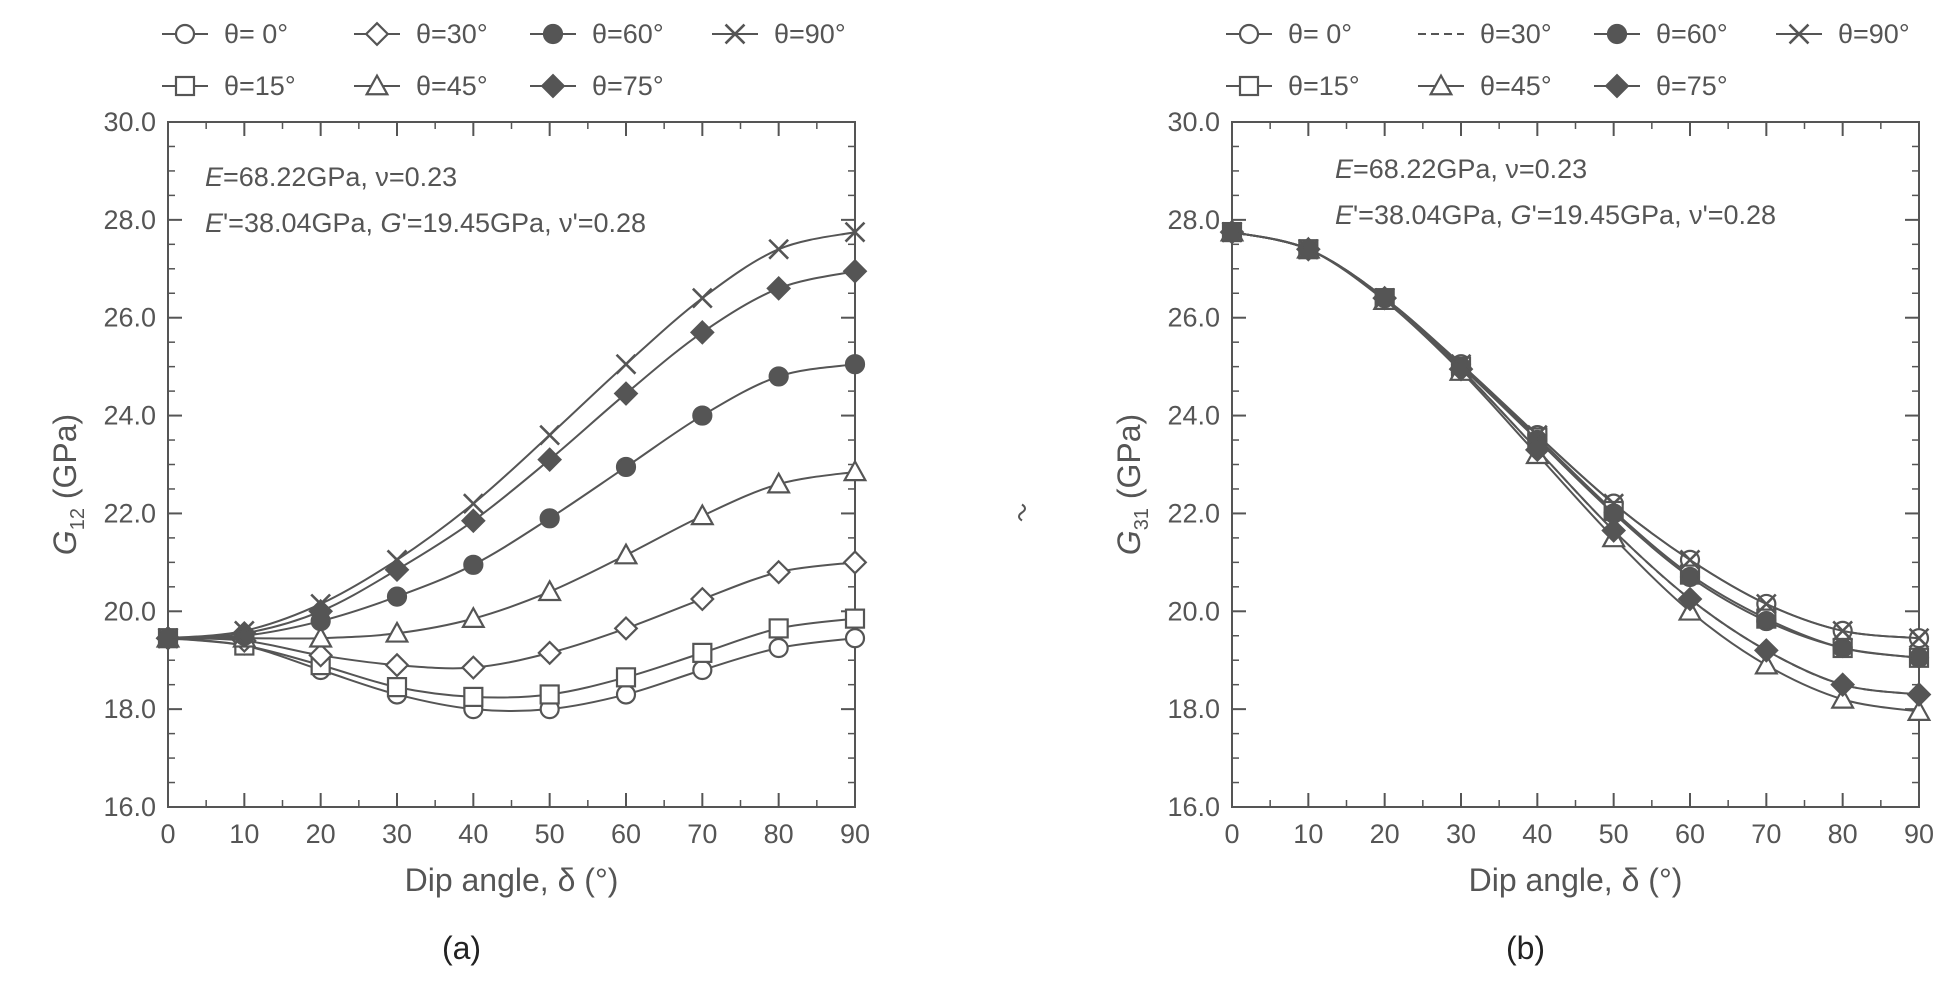 Image resolution: width=1949 pixels, height=989 pixels. I want to click on y-tick-label: 24.0, so click(129, 416).